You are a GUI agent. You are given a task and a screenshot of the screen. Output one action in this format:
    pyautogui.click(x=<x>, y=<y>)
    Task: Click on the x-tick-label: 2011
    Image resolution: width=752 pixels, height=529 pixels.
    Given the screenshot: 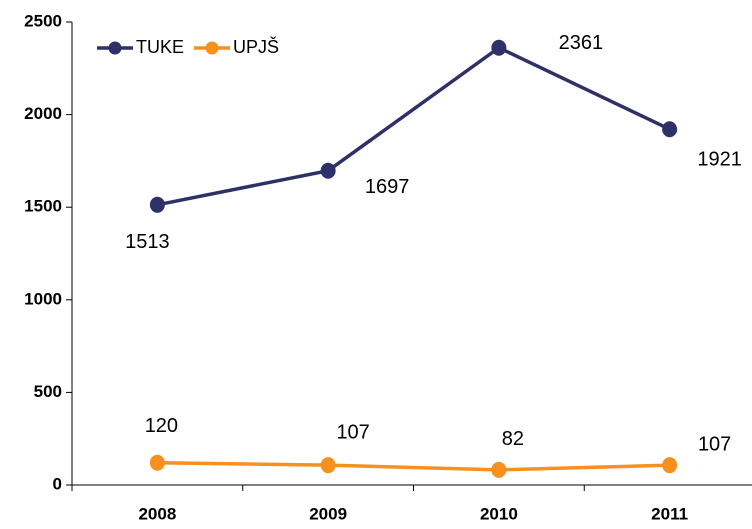 What is the action you would take?
    pyautogui.click(x=669, y=513)
    